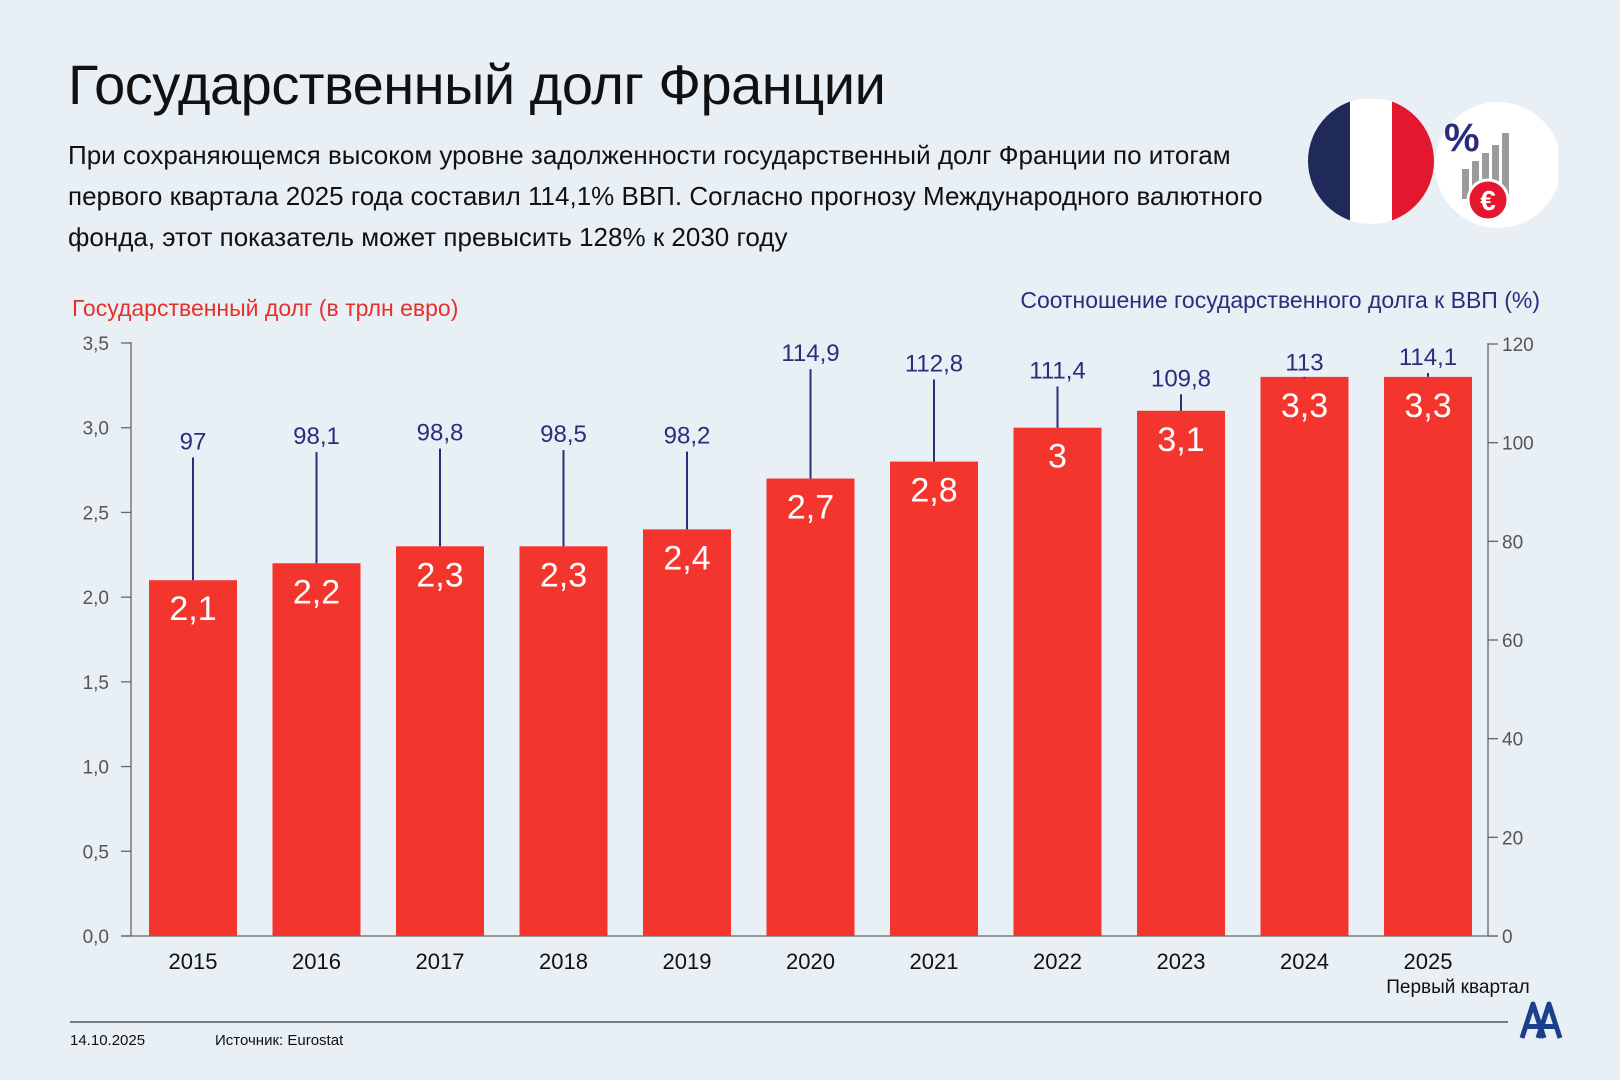  Describe the element at coordinates (1428, 357) in the screenshot. I see `gdp-ratio-label: 114,1` at that location.